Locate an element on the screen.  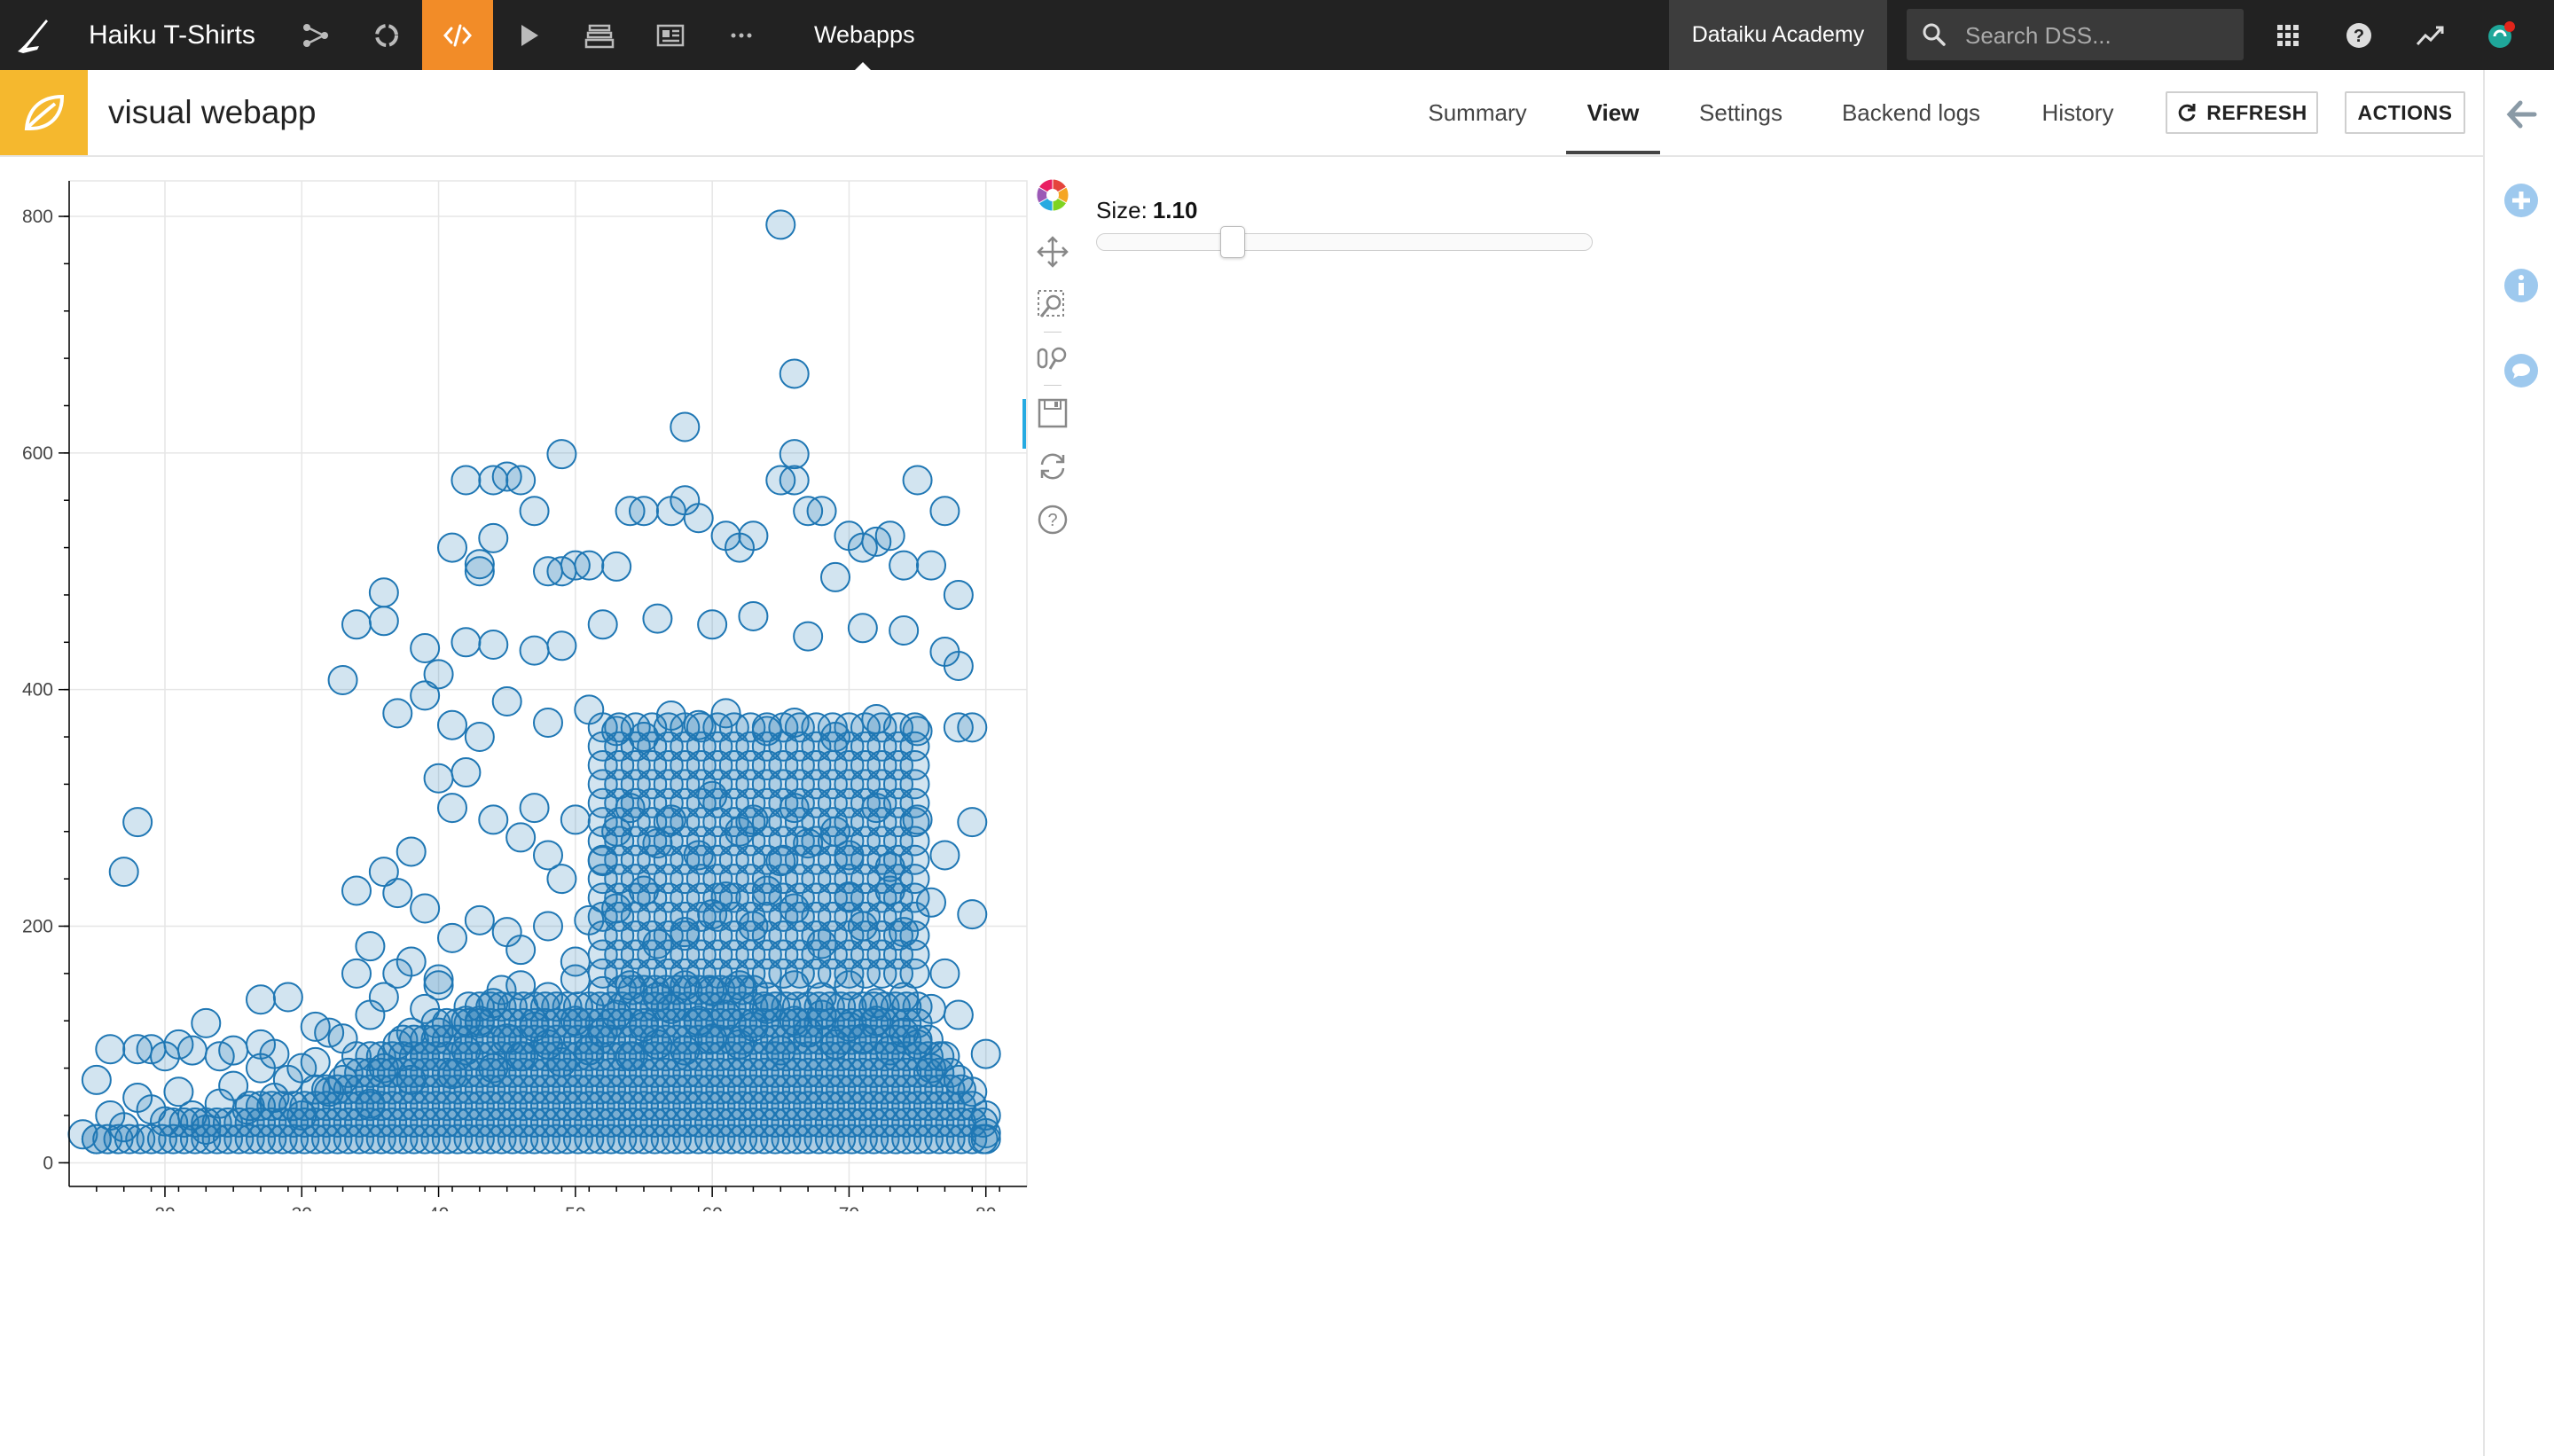
add-icon is located at coordinates (2521, 200).